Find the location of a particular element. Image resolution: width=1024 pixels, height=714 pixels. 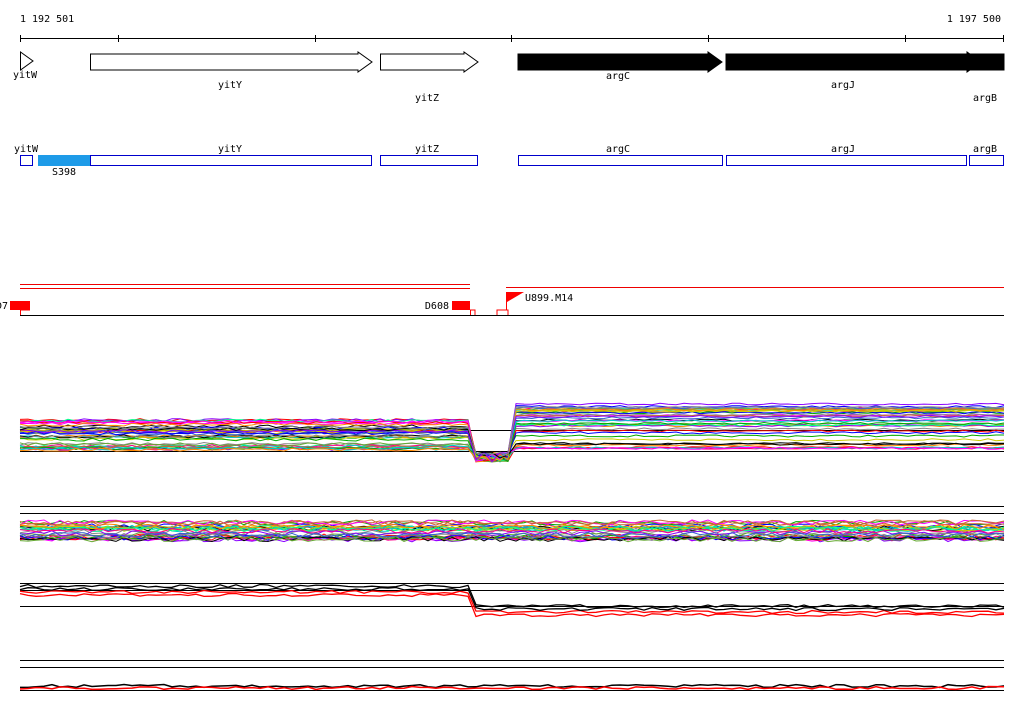

segment-label: S398 is located at coordinates (64, 172).